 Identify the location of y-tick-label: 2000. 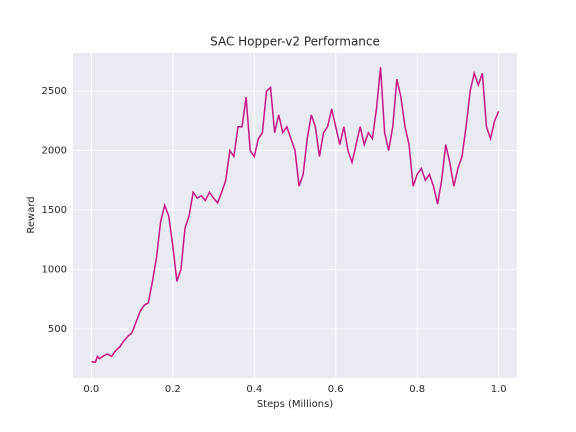
(54, 151).